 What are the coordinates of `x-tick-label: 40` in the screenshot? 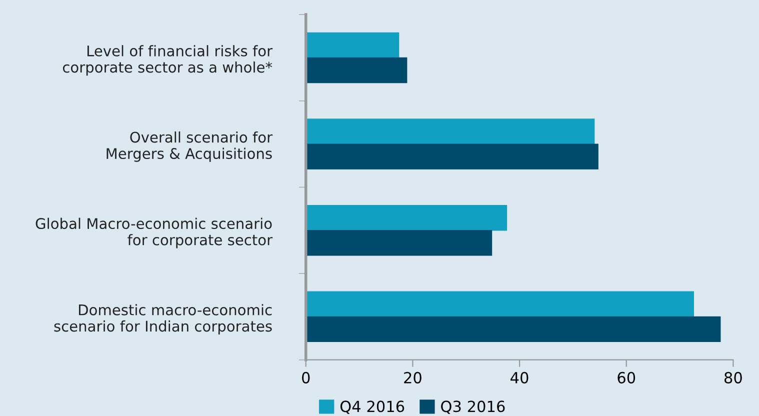 It's located at (519, 378).